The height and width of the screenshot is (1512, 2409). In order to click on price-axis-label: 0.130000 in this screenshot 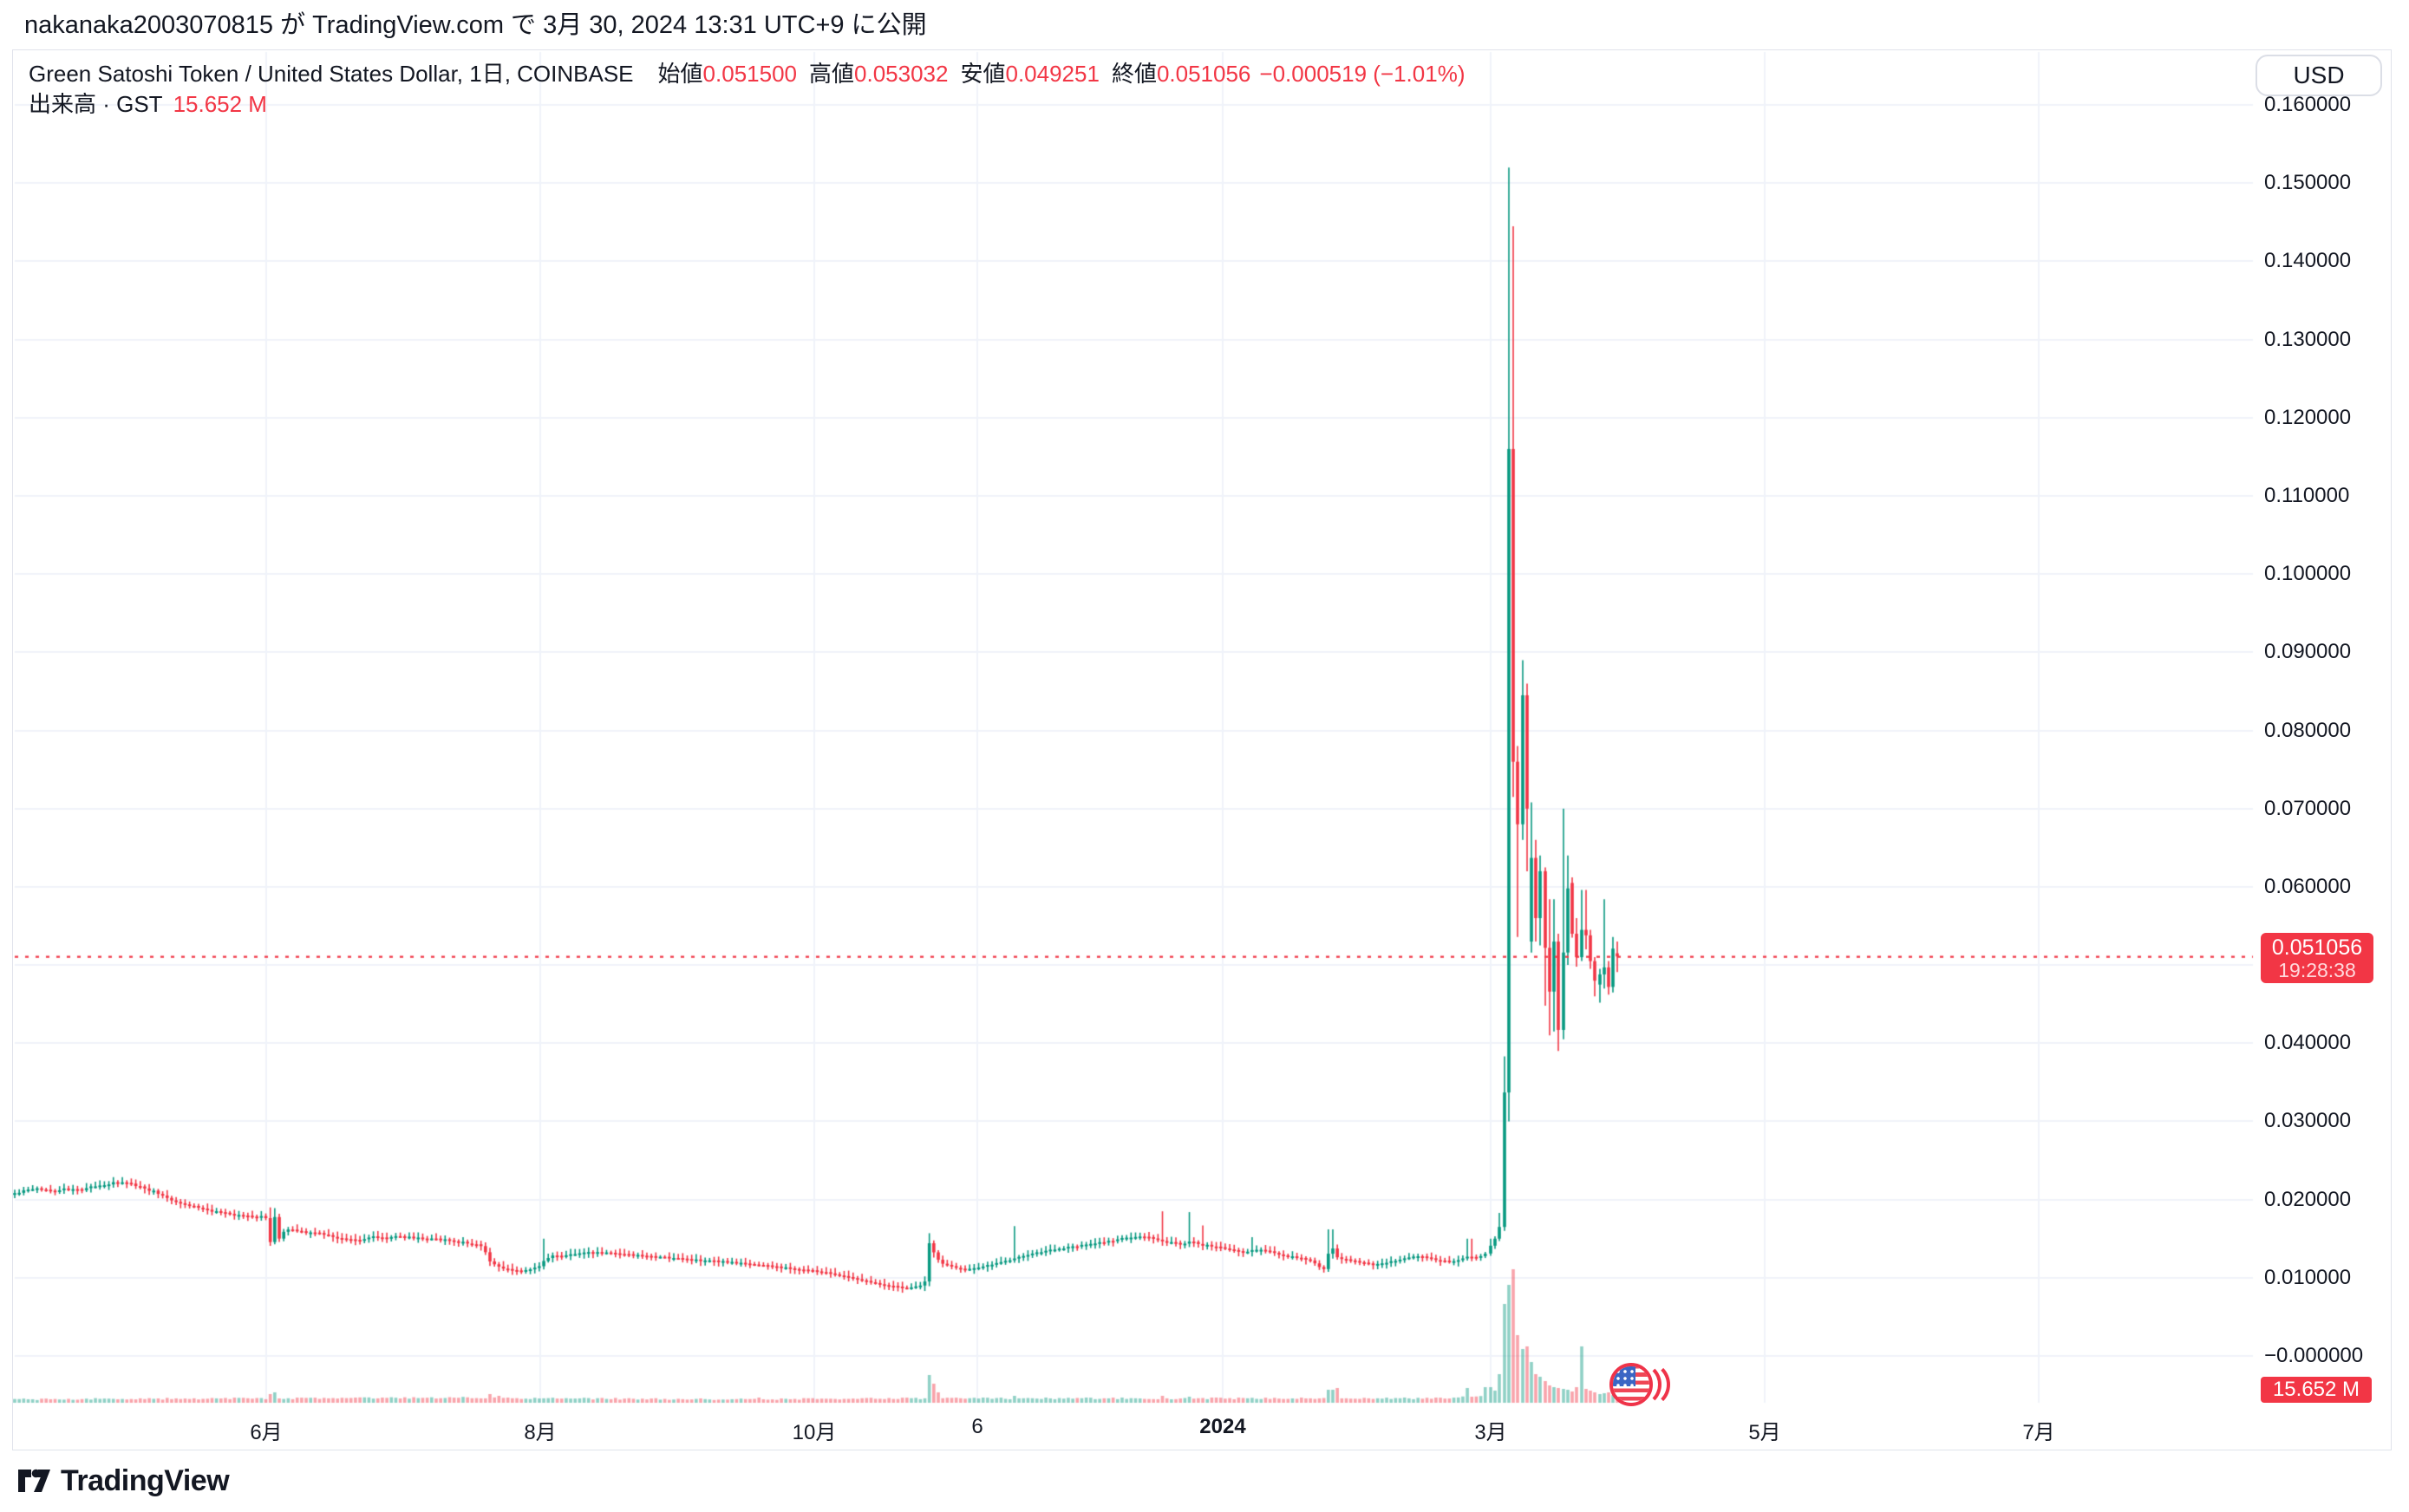, I will do `click(2309, 339)`.